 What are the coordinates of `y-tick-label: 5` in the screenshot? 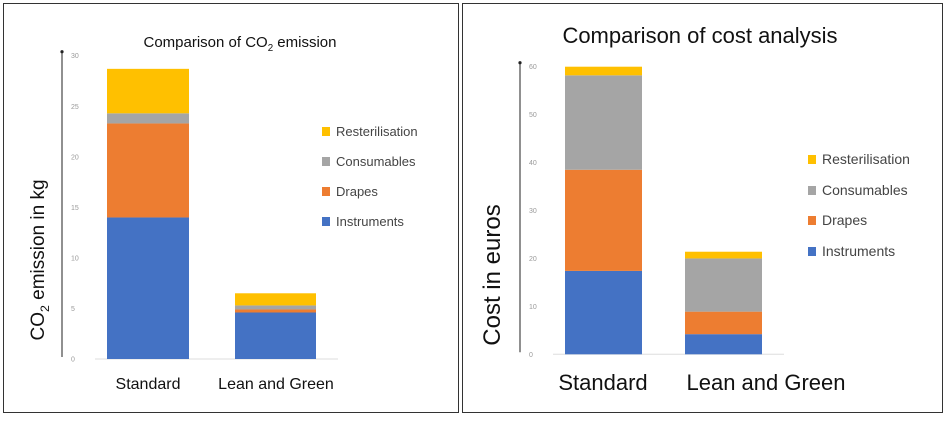 It's located at (73, 309).